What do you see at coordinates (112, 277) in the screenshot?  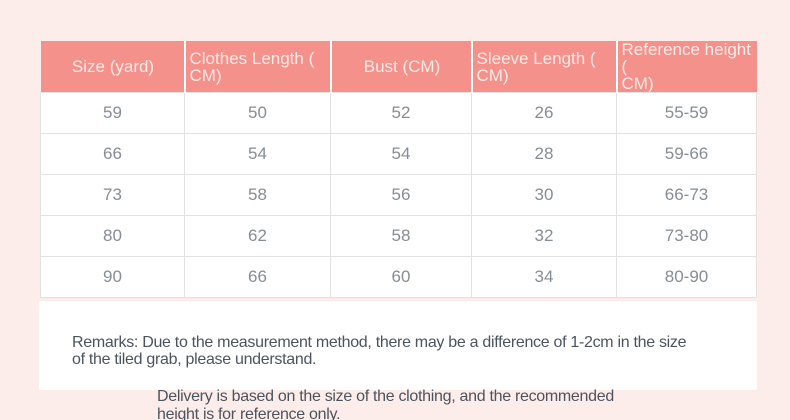 I see `table-cell: 90` at bounding box center [112, 277].